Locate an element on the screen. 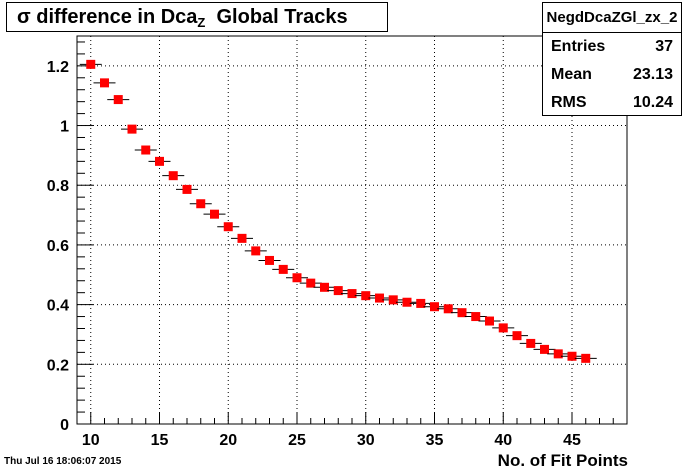 Image resolution: width=696 pixels, height=472 pixels. timestamp: Thu Jul 16 18:06:07 2015 is located at coordinates (63, 461).